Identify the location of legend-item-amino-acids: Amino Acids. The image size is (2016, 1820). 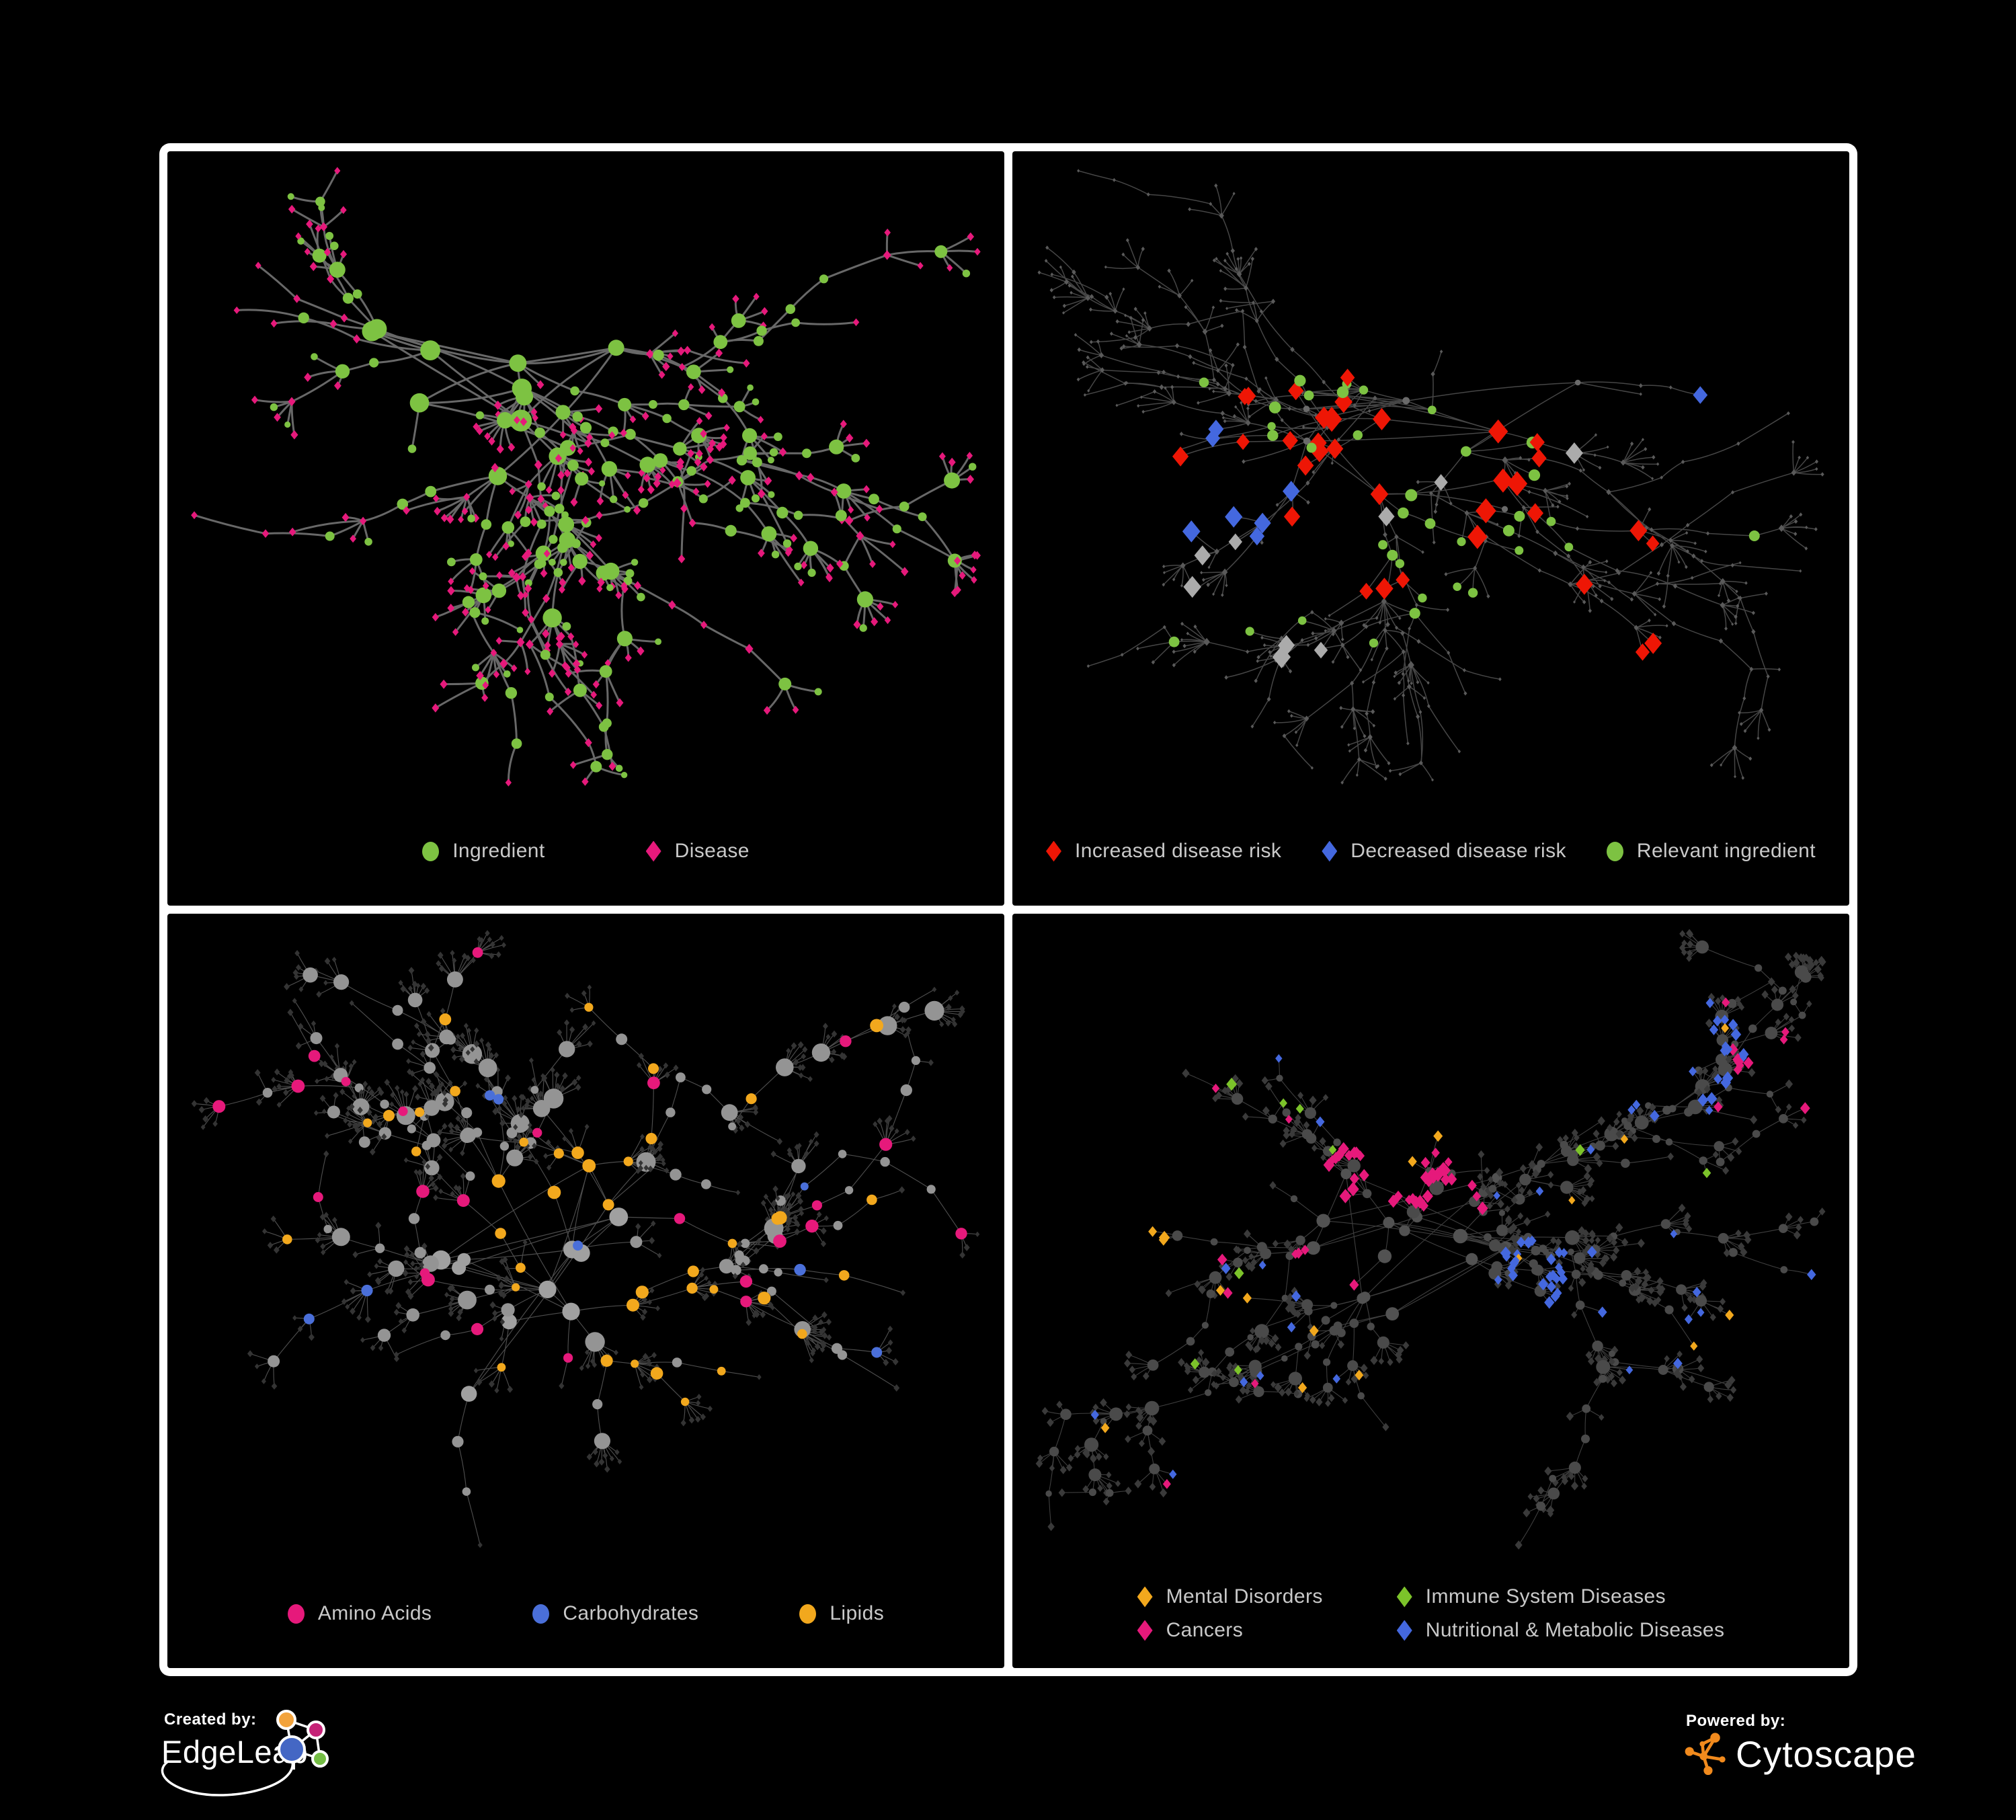
(359, 1613).